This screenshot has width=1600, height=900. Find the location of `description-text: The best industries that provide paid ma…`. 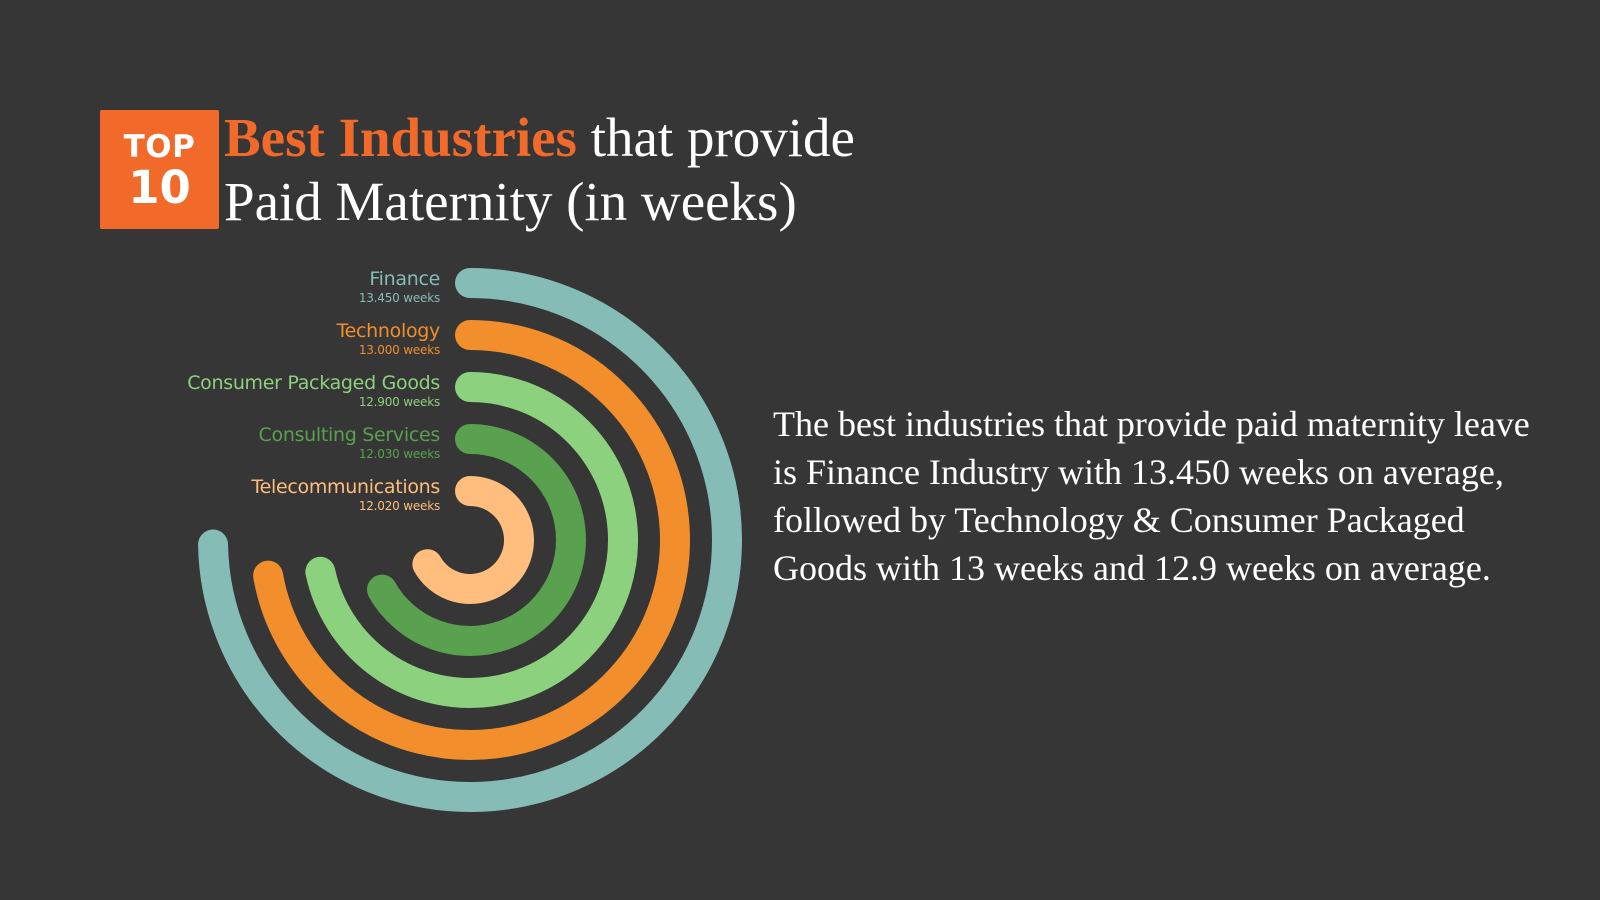

description-text: The best industries that provide paid ma… is located at coordinates (1151, 496).